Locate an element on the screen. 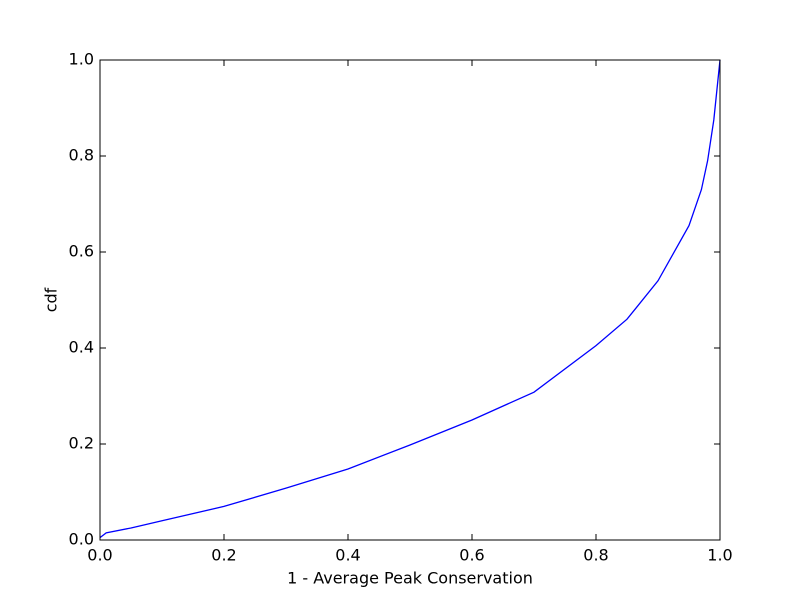  y-axis-label: cdf is located at coordinates (51, 299).